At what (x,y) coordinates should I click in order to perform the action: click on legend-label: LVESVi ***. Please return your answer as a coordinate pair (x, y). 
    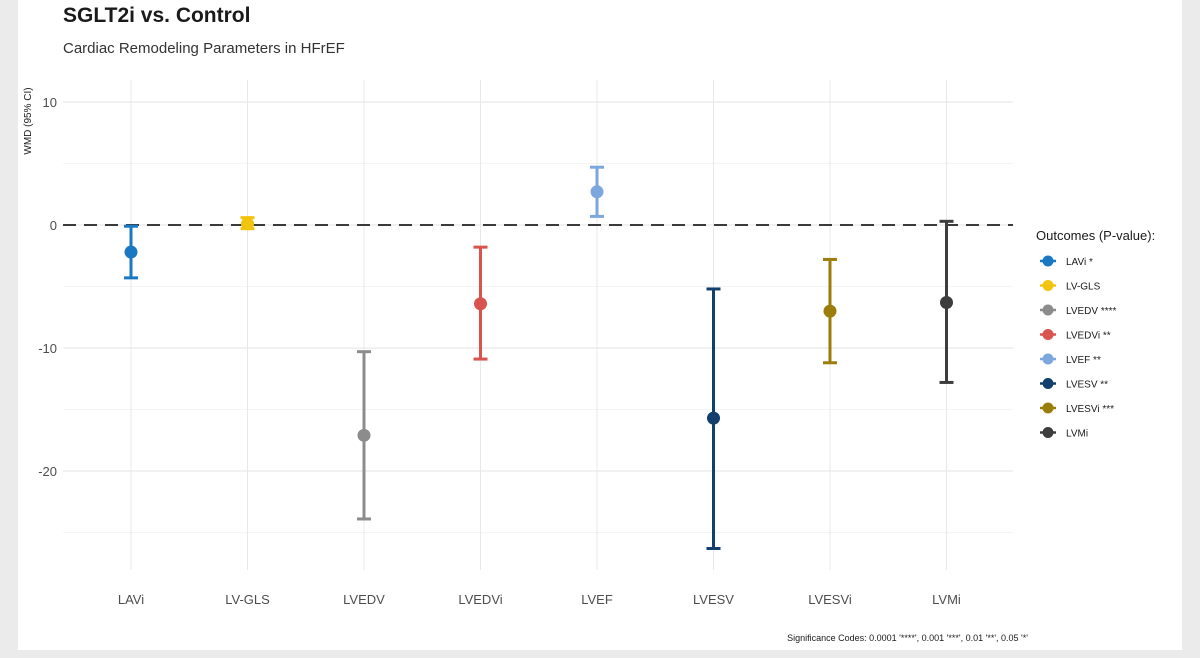
    Looking at the image, I should click on (1090, 409).